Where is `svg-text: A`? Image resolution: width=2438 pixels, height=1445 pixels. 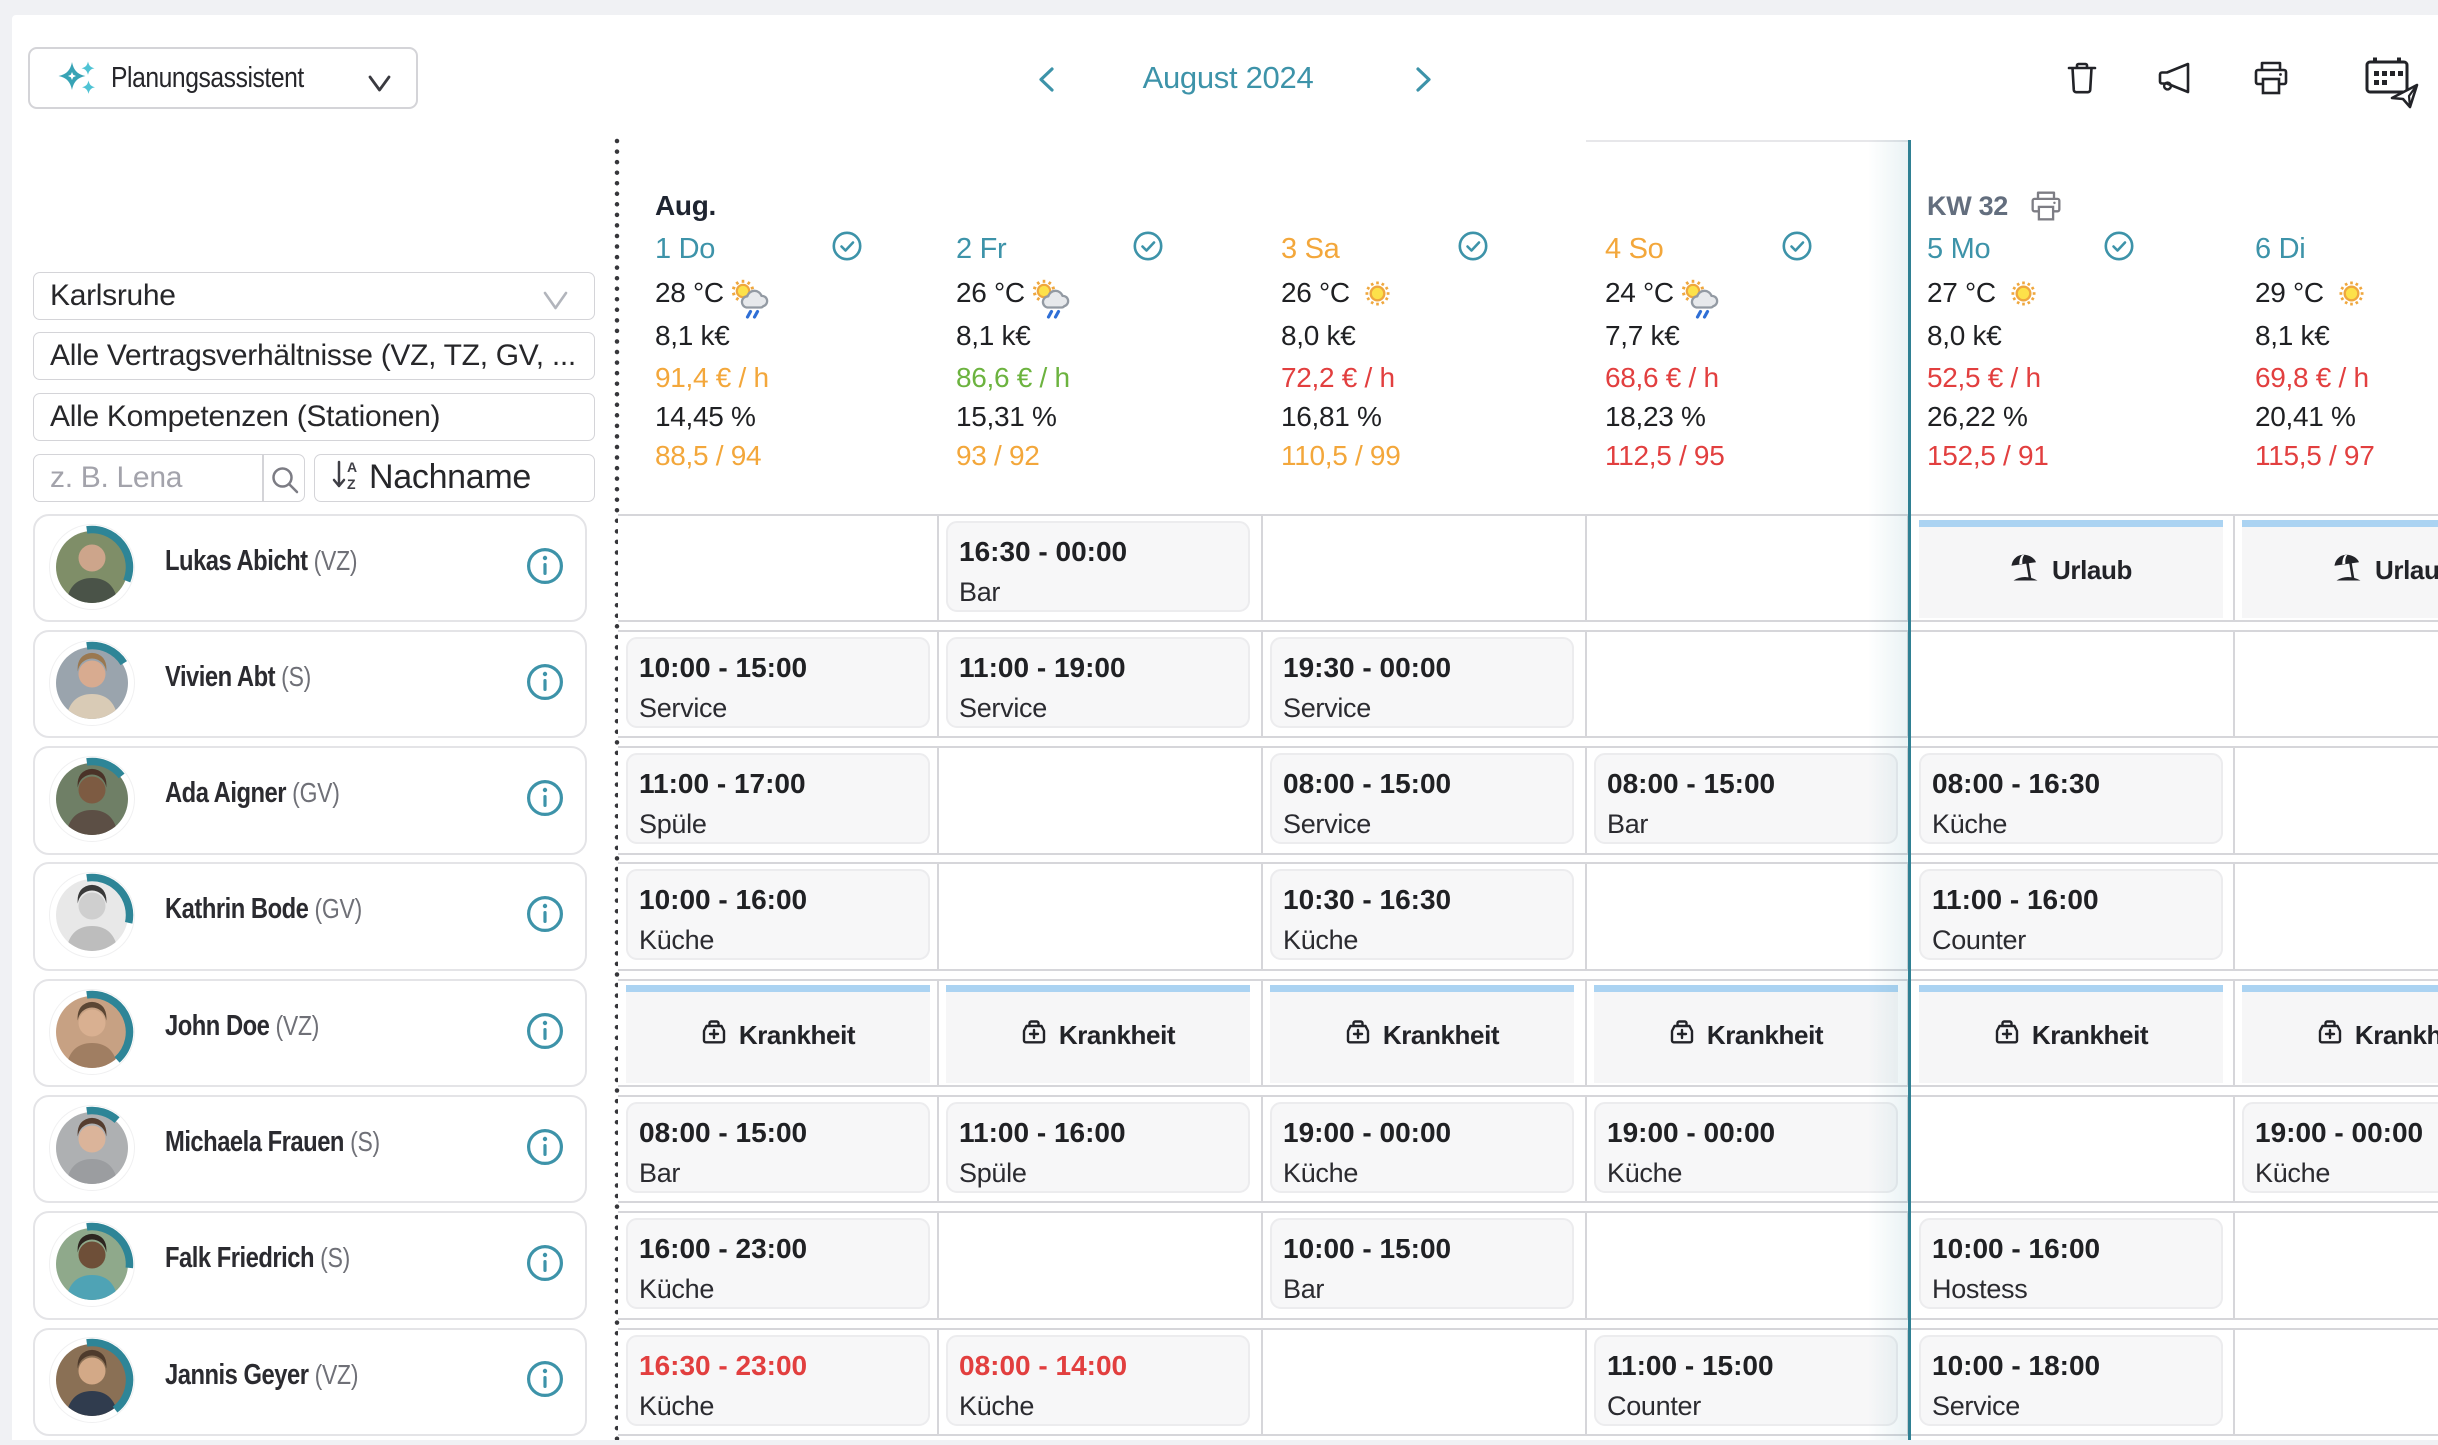
svg-text: A is located at coordinates (352, 467).